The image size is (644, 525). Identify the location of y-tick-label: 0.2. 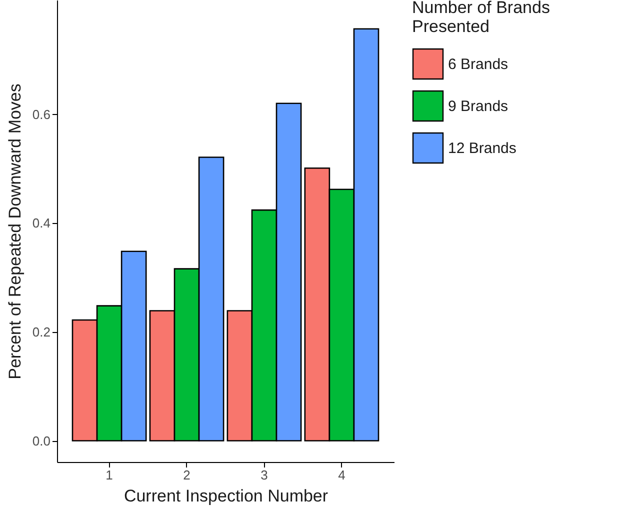
(41, 332).